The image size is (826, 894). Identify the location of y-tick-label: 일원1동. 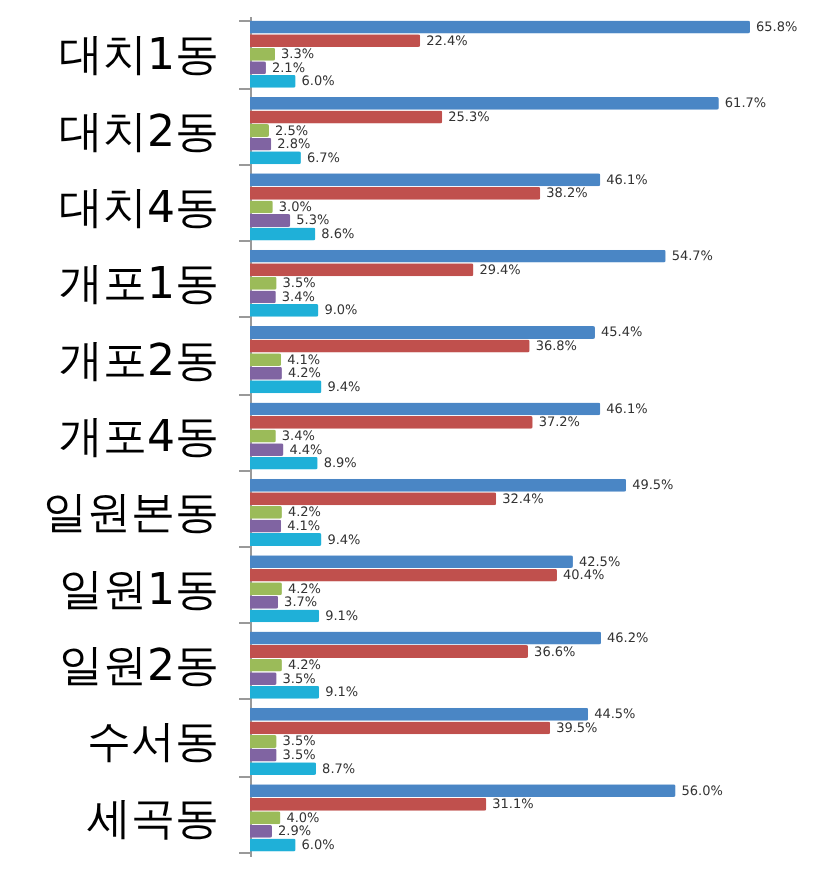
(139, 590).